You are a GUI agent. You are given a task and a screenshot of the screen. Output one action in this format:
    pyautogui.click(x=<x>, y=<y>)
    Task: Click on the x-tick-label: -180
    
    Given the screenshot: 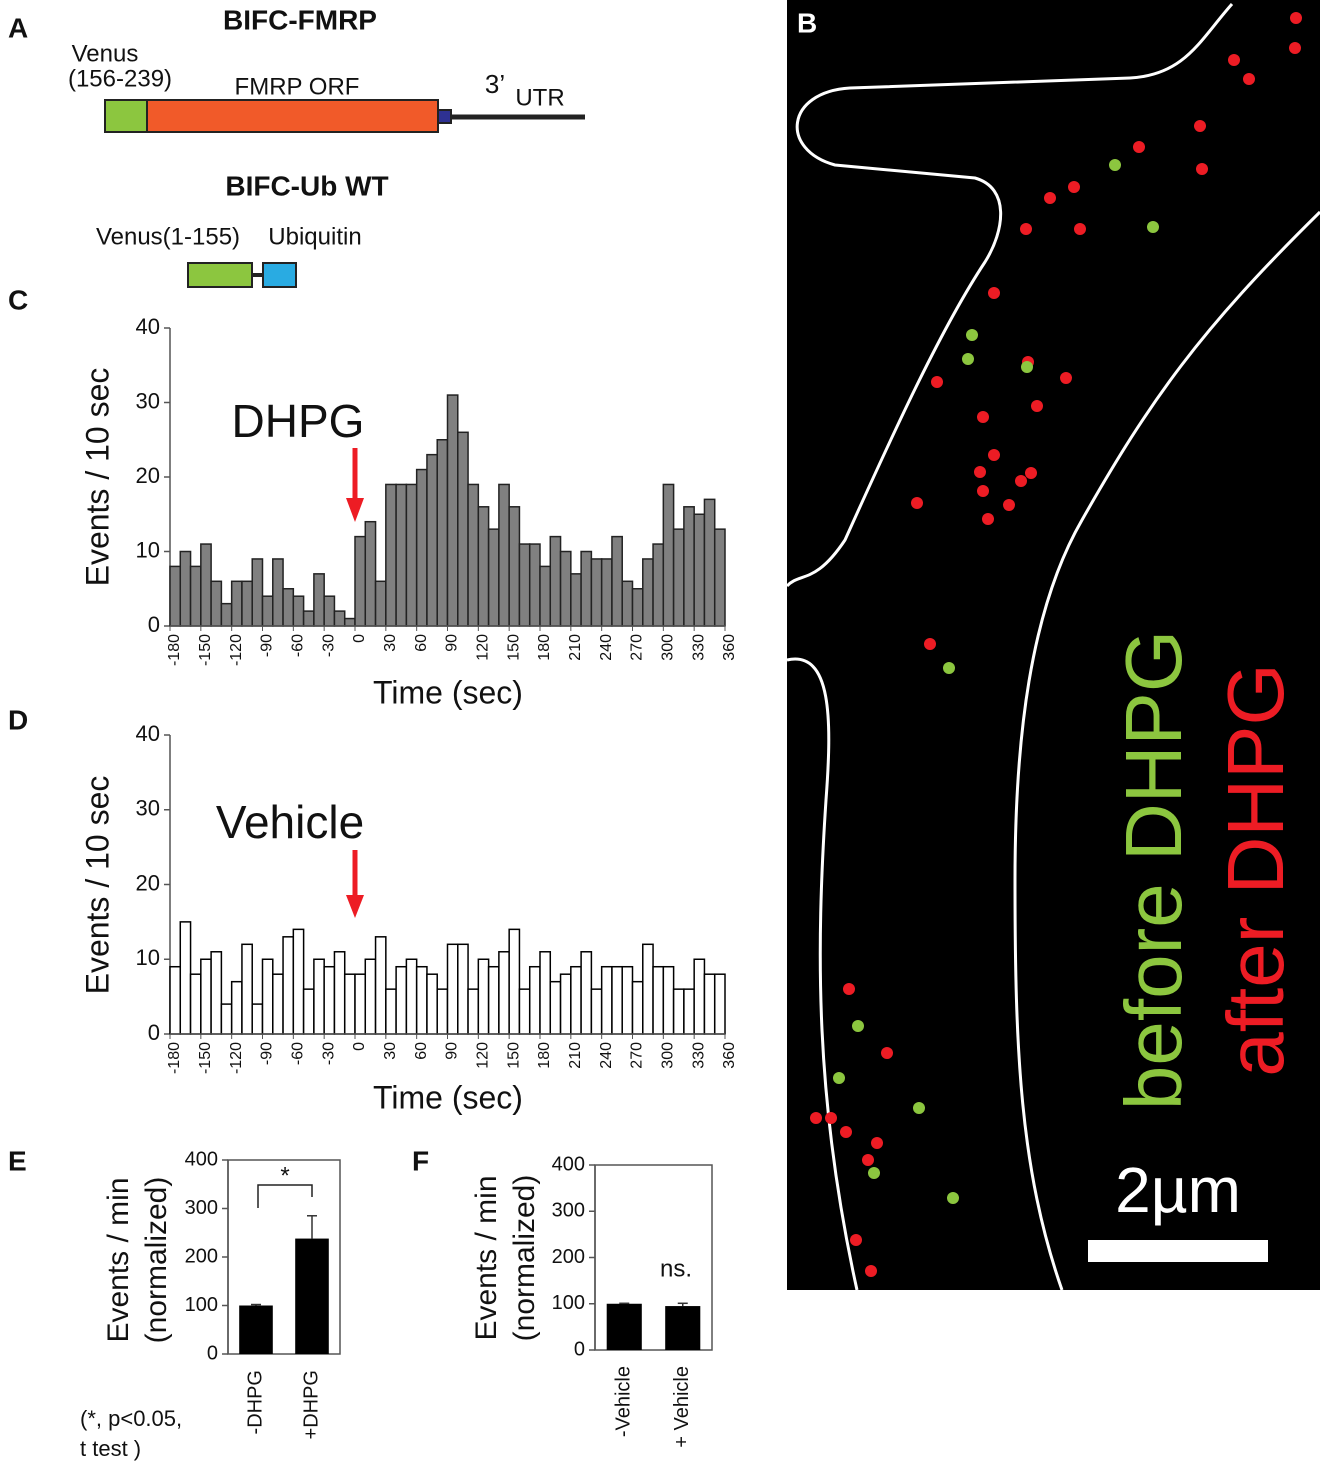 What is the action you would take?
    pyautogui.click(x=174, y=650)
    